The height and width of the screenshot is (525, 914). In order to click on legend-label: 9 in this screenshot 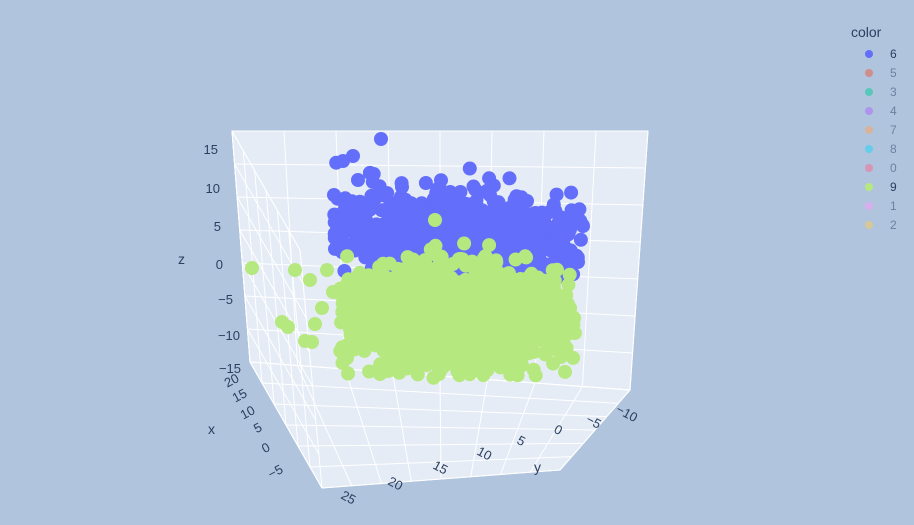, I will do `click(893, 186)`.